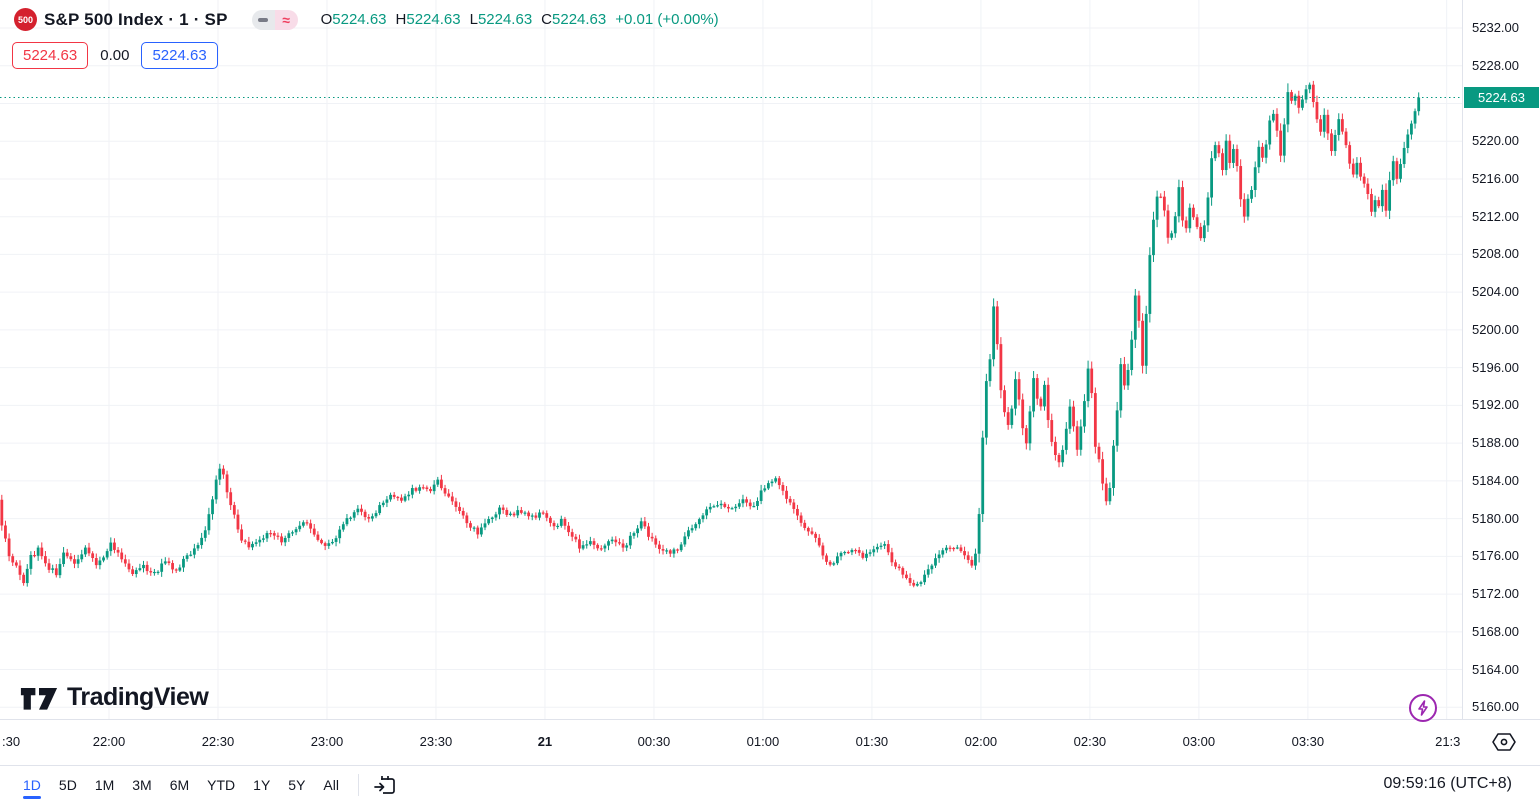 This screenshot has height=803, width=1540. Describe the element at coordinates (358, 784) in the screenshot. I see `toolbar-divider` at that location.